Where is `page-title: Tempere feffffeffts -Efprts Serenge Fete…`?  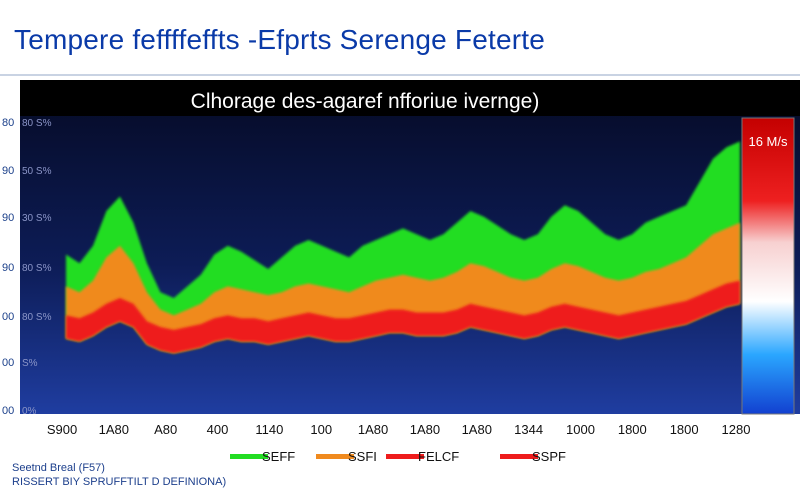
page-title: Tempere feffffeffts -Efprts Serenge Fete… is located at coordinates (280, 39).